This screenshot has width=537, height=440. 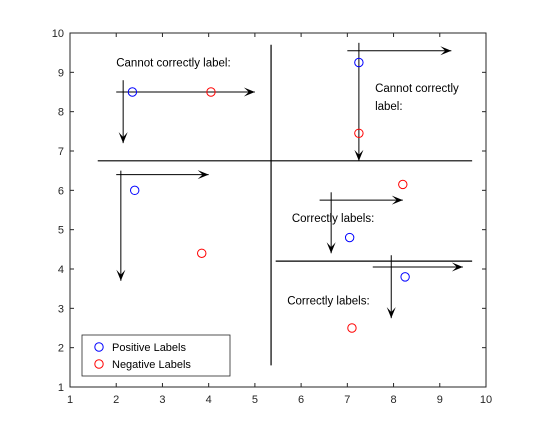 I want to click on legend-label: Negative Labels, so click(x=151, y=365).